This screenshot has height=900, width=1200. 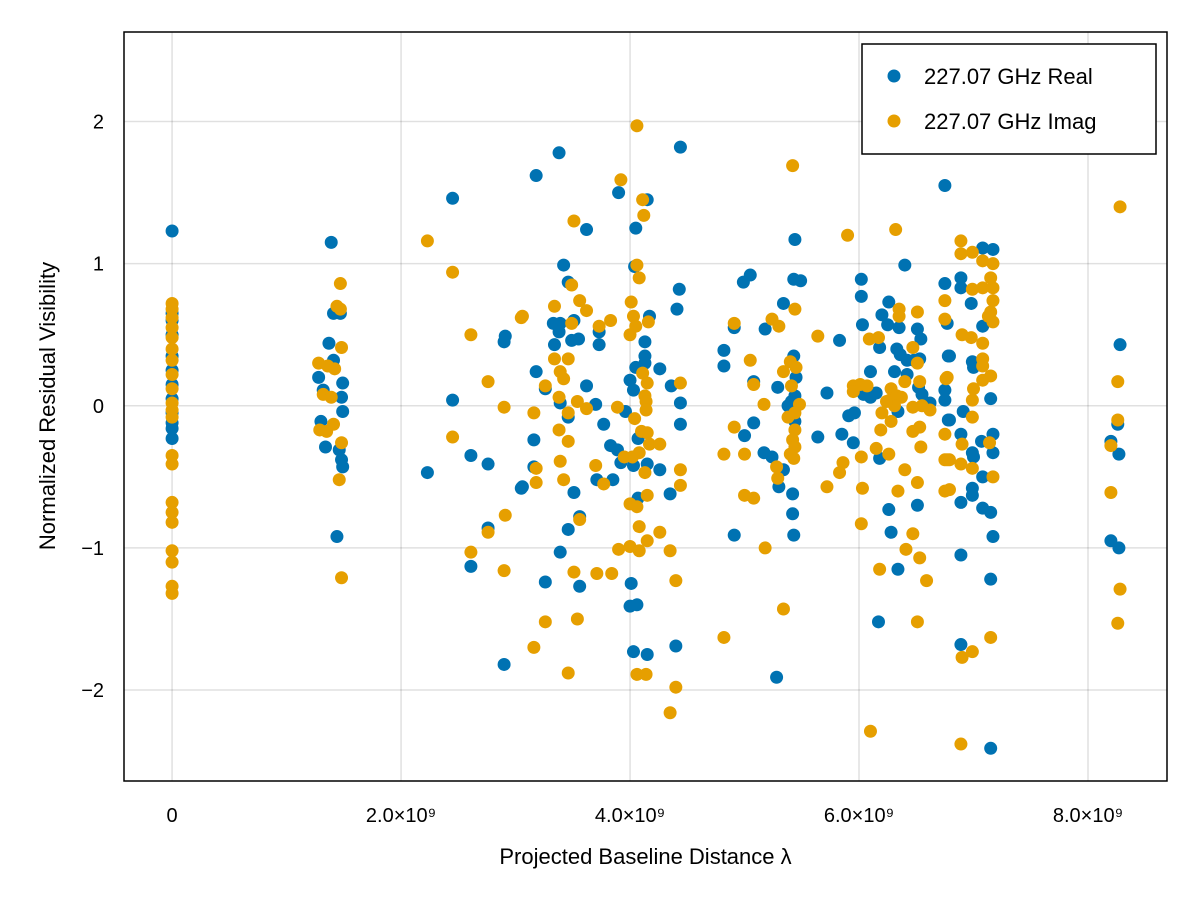 What do you see at coordinates (894, 76) in the screenshot?
I see `legend-marker-real` at bounding box center [894, 76].